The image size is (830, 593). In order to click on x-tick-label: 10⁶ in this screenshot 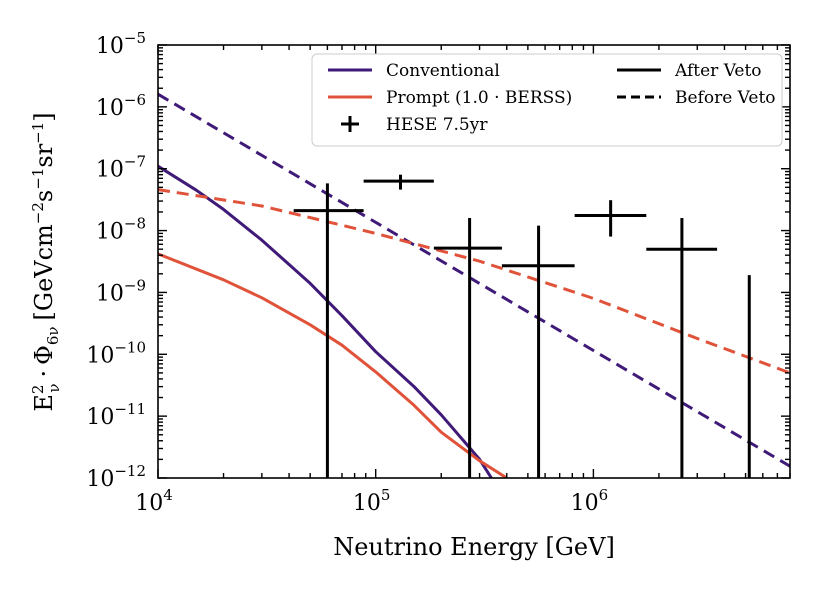, I will do `click(590, 501)`.